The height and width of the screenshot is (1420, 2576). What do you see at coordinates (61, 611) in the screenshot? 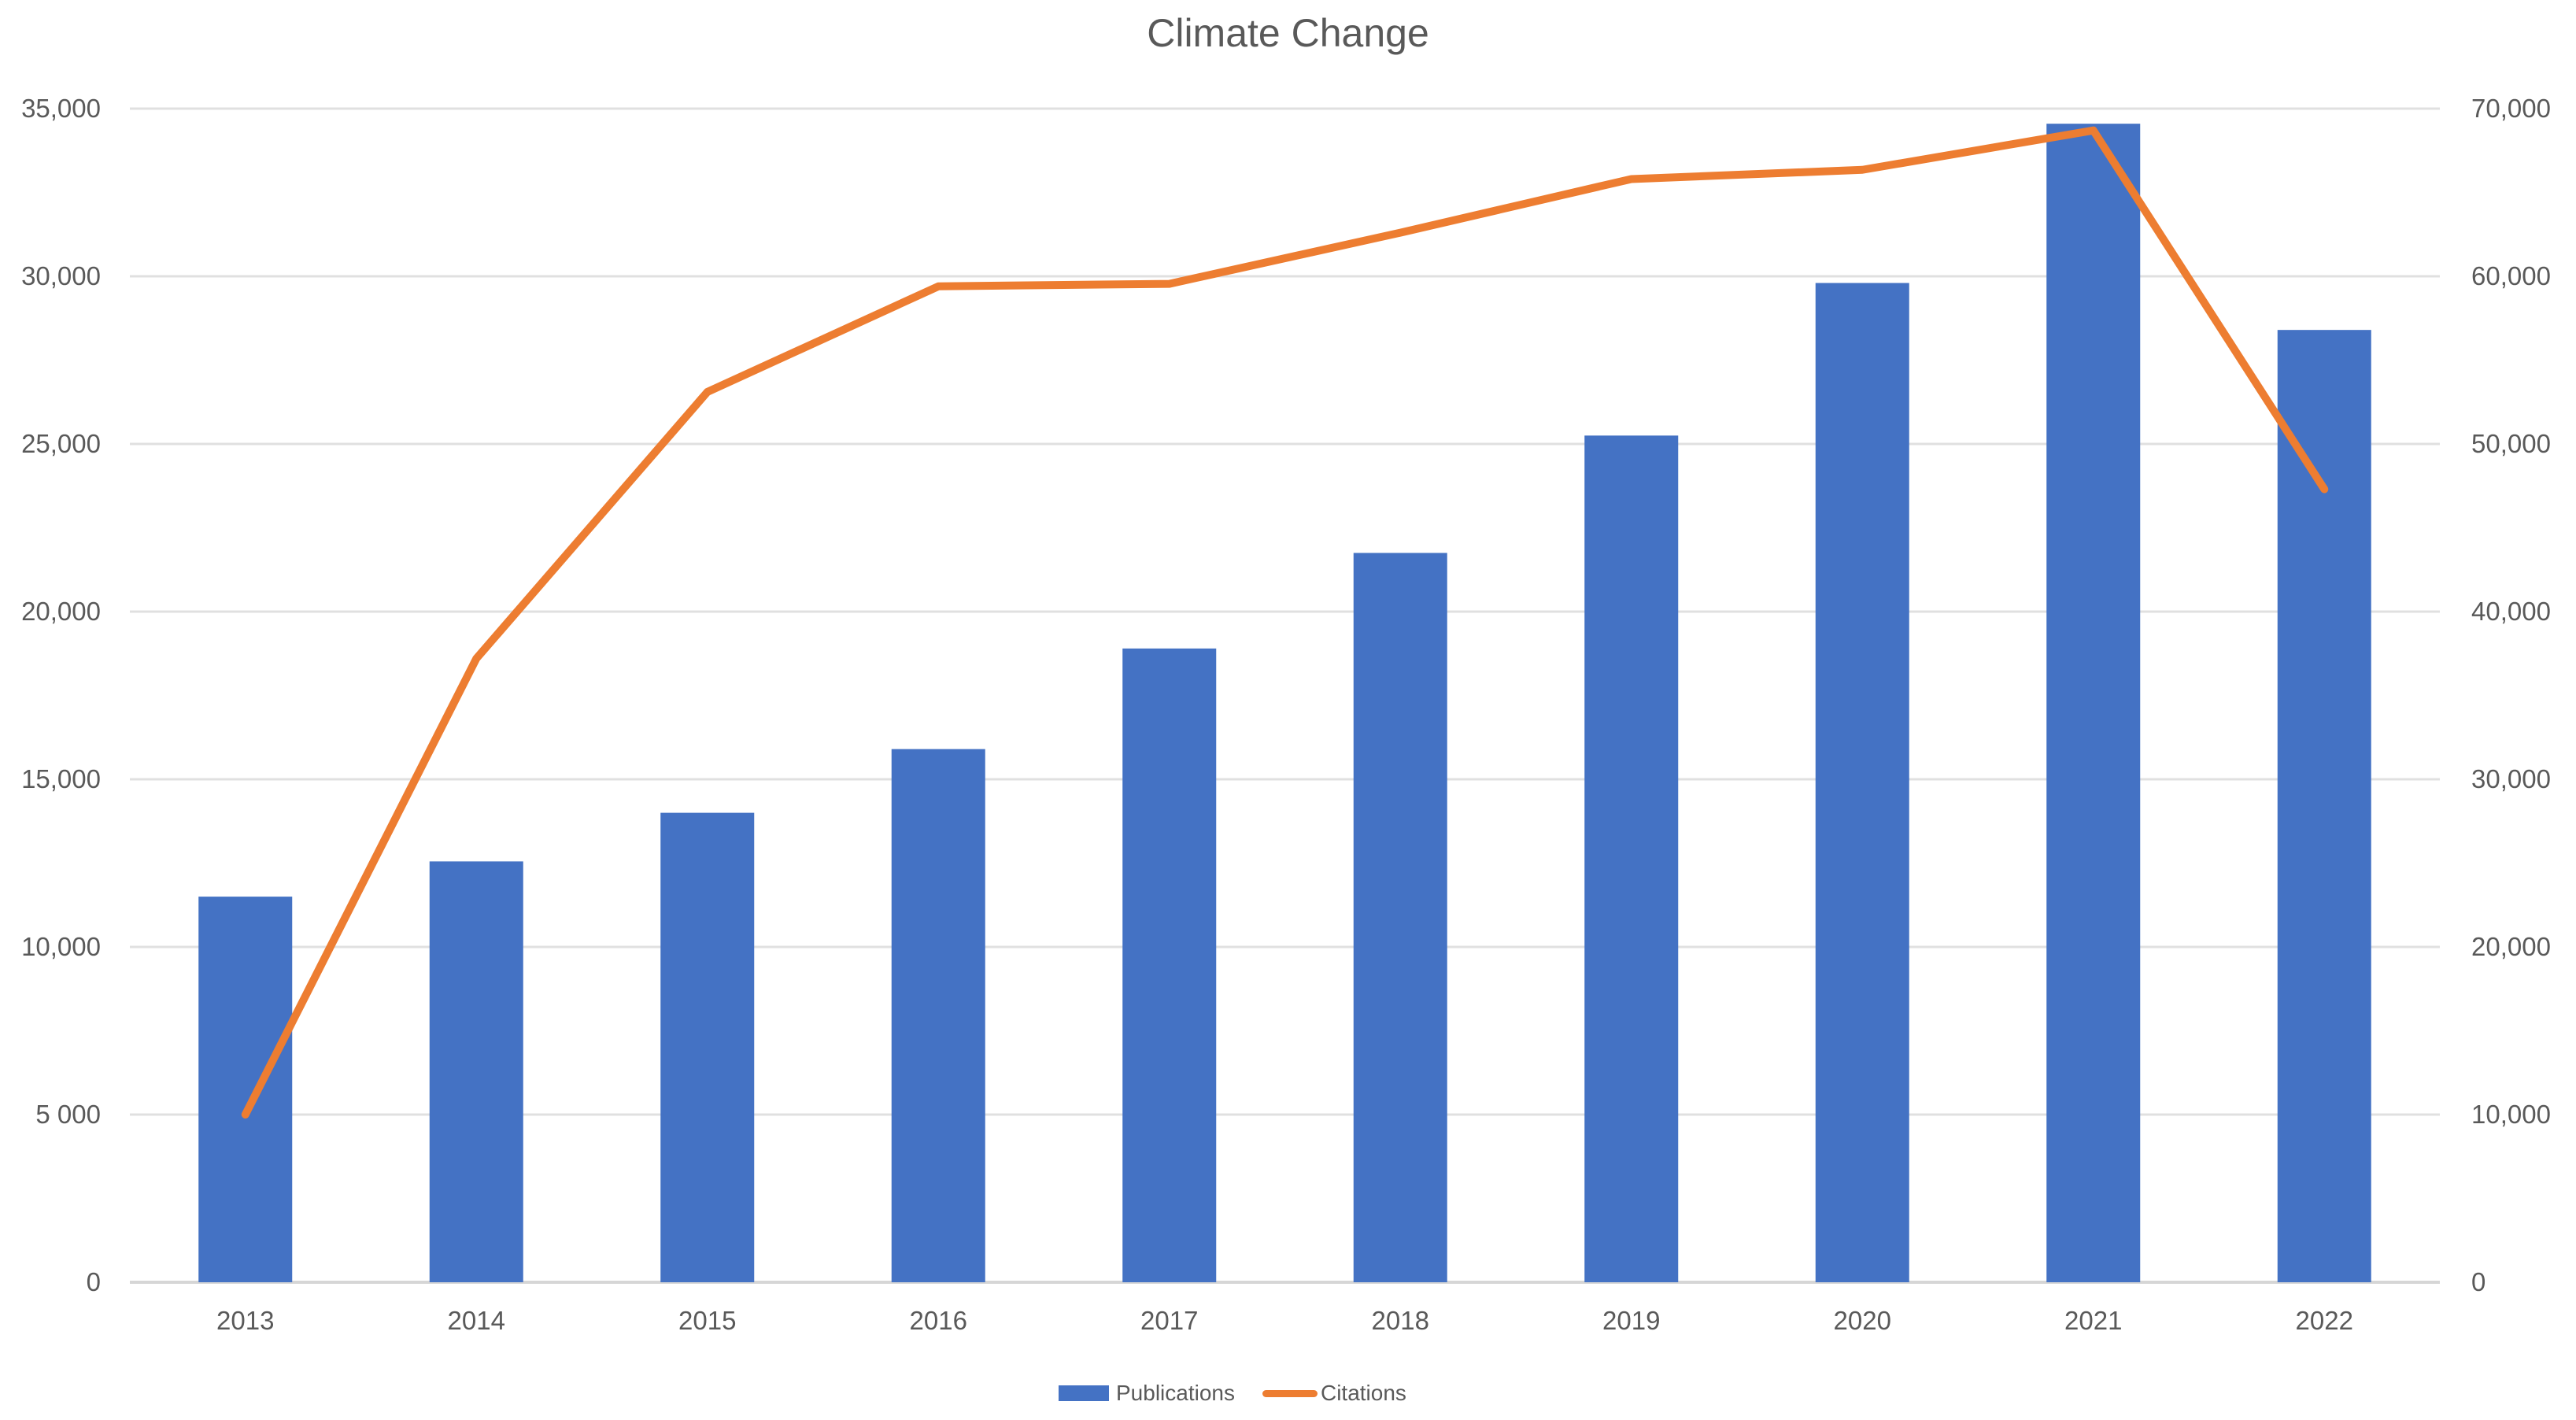
I see `left-axis-tick-label-3: 20,000` at bounding box center [61, 611].